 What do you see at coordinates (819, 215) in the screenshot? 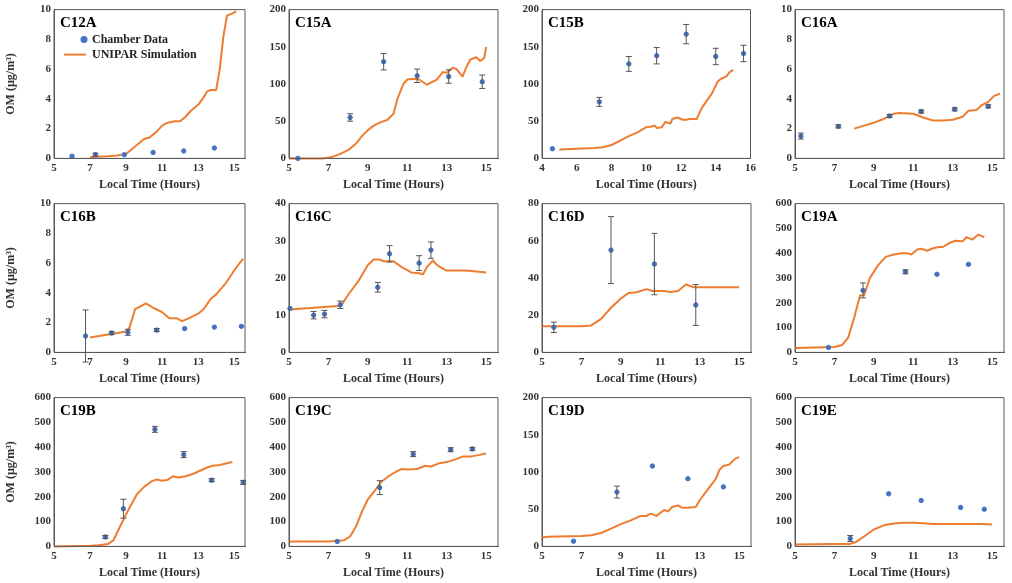
I see `chart-title: C19A` at bounding box center [819, 215].